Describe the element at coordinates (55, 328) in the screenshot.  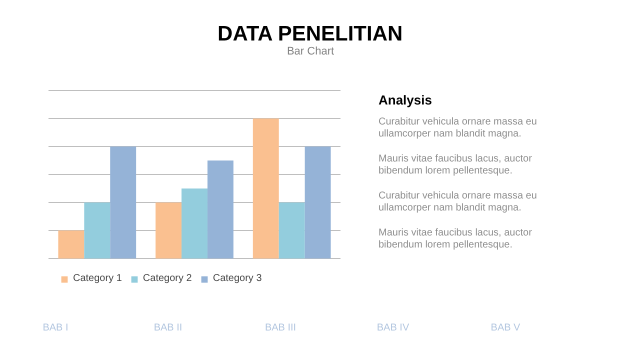
I see `text: BAB I` at that location.